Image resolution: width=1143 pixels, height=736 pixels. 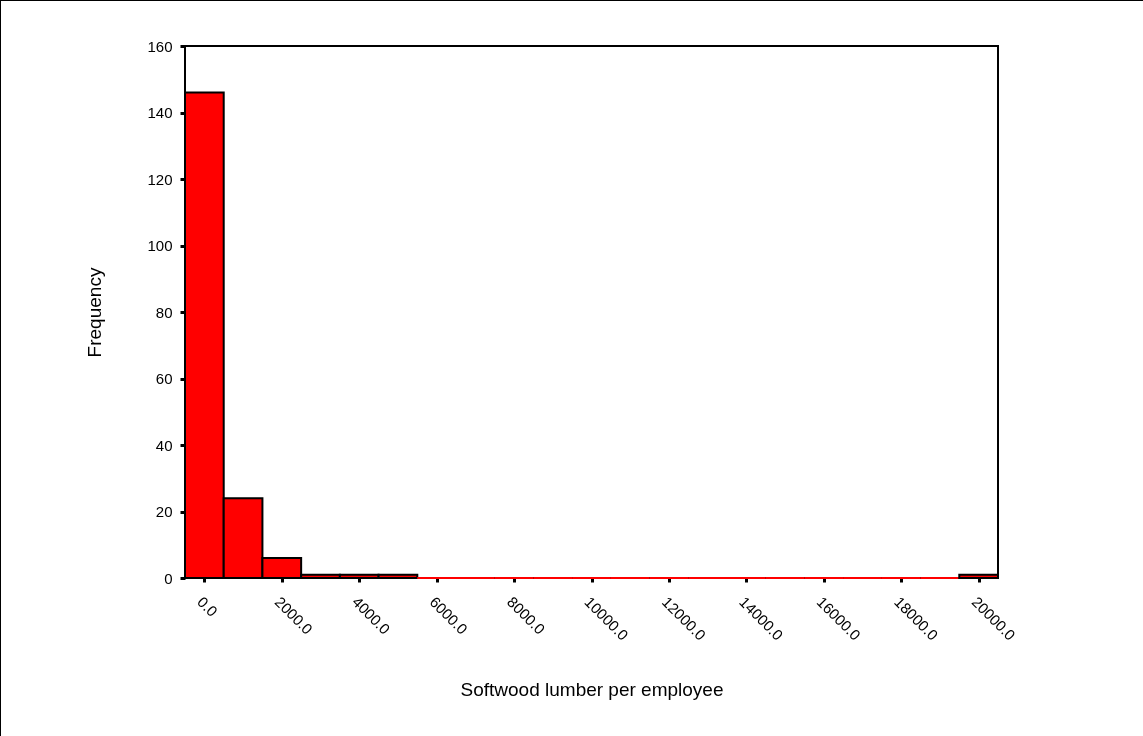 I want to click on y-tick-label: 140, so click(x=160, y=112).